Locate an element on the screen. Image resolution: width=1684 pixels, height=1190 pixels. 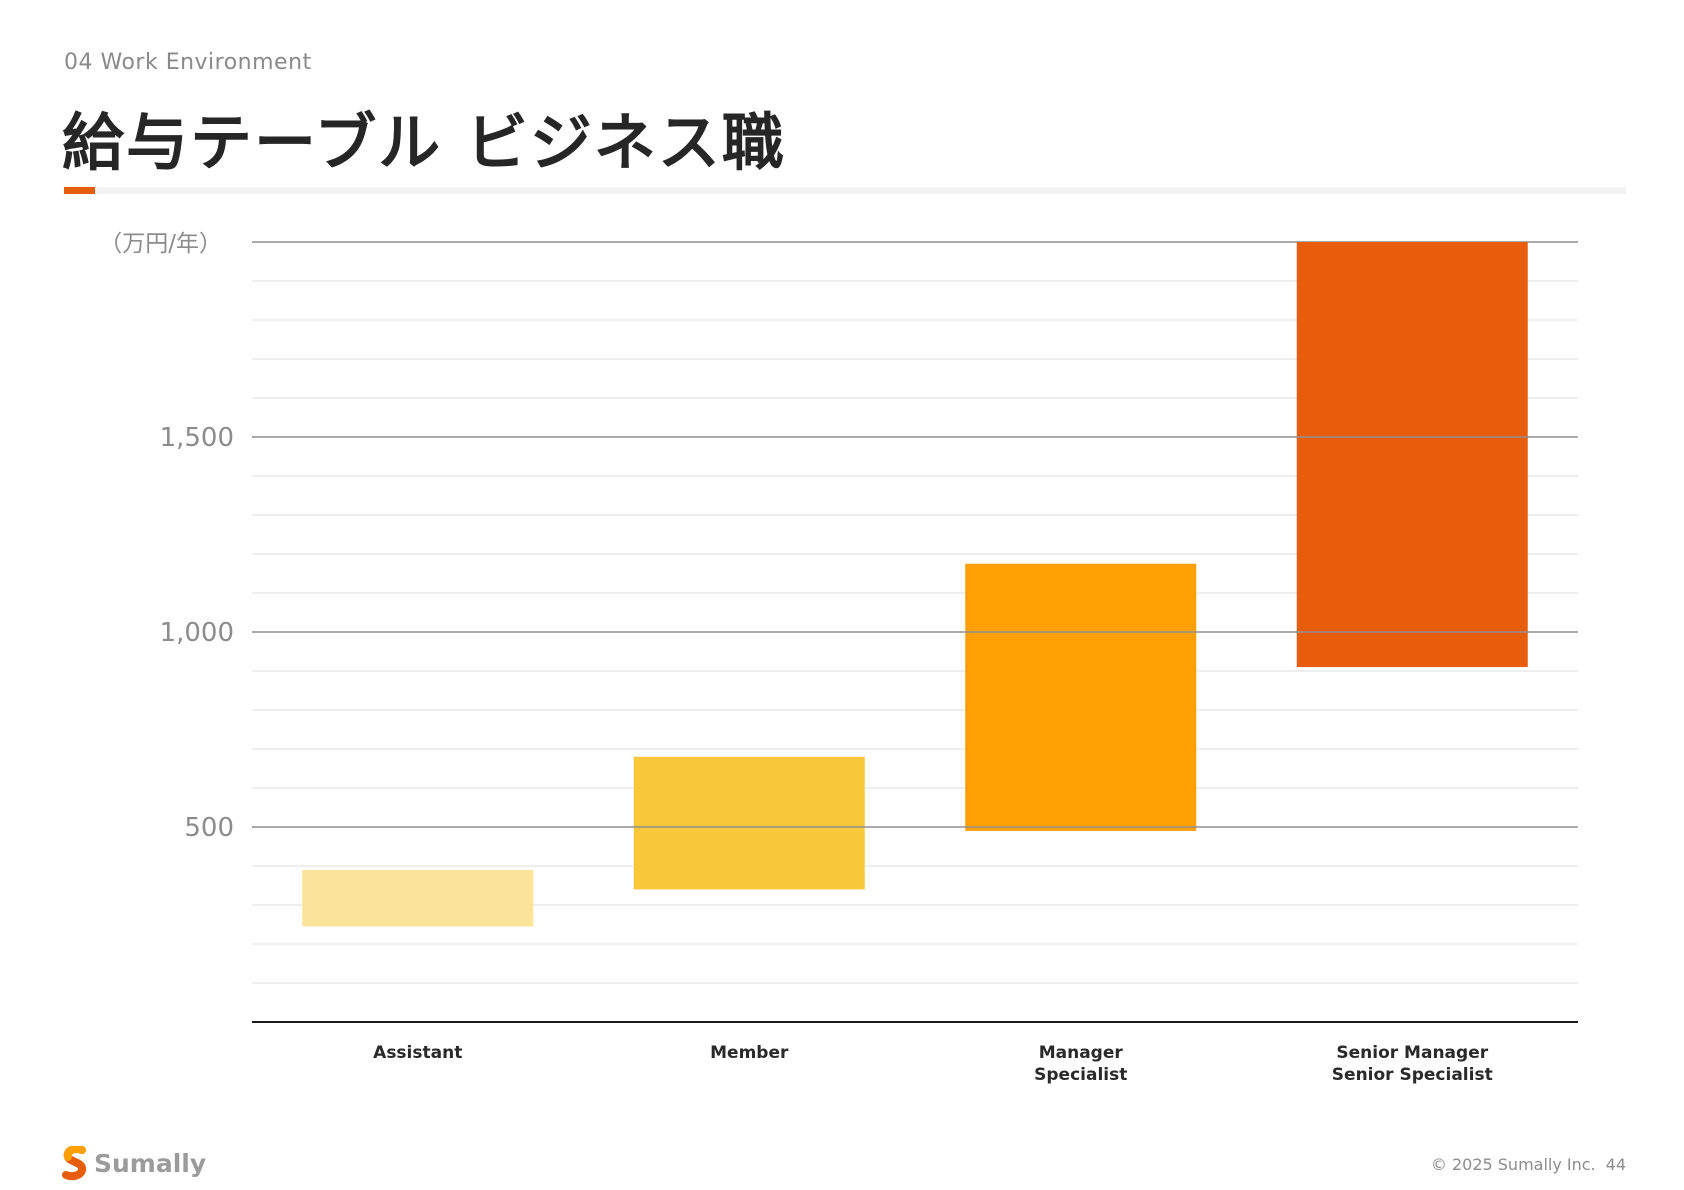
y-axis-unit-label: （万円/年） is located at coordinates (160, 244).